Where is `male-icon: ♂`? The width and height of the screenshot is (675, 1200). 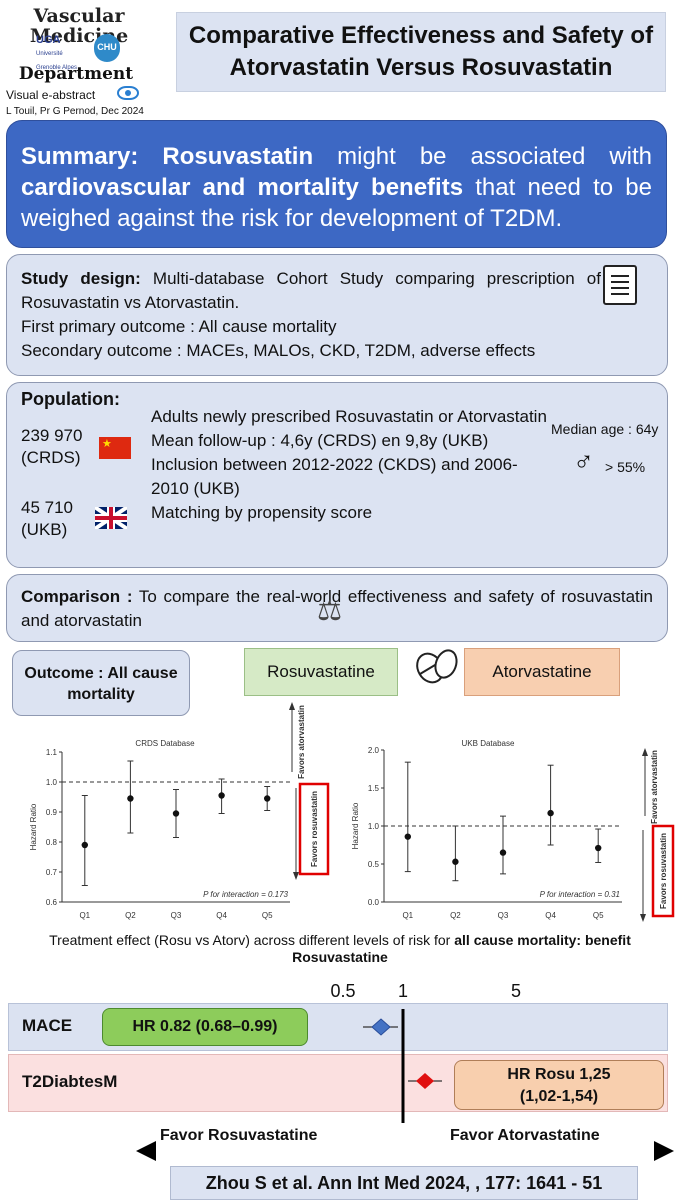 male-icon: ♂ is located at coordinates (583, 460).